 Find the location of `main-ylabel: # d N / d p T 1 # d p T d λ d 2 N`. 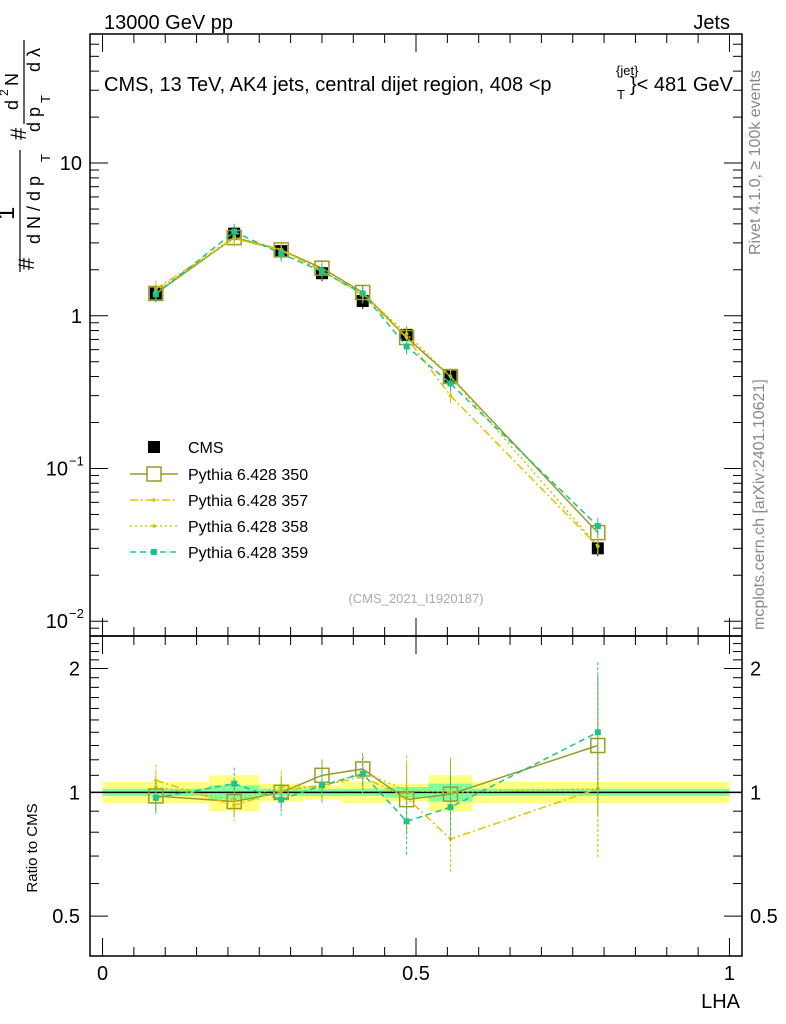

main-ylabel: # d N / d p T 1 # d p T d λ d 2 N is located at coordinates (26, 156).